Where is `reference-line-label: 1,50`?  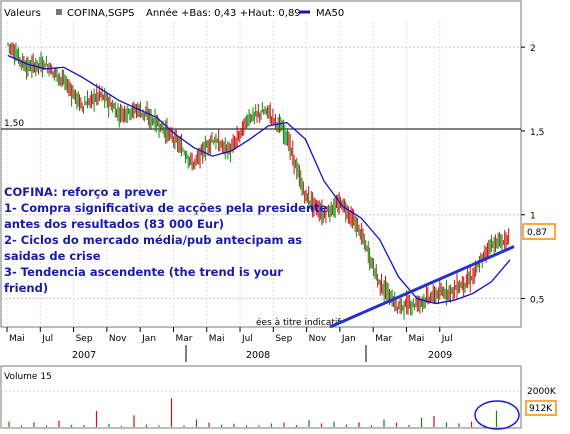
reference-line-label: 1,50 is located at coordinates (14, 124).